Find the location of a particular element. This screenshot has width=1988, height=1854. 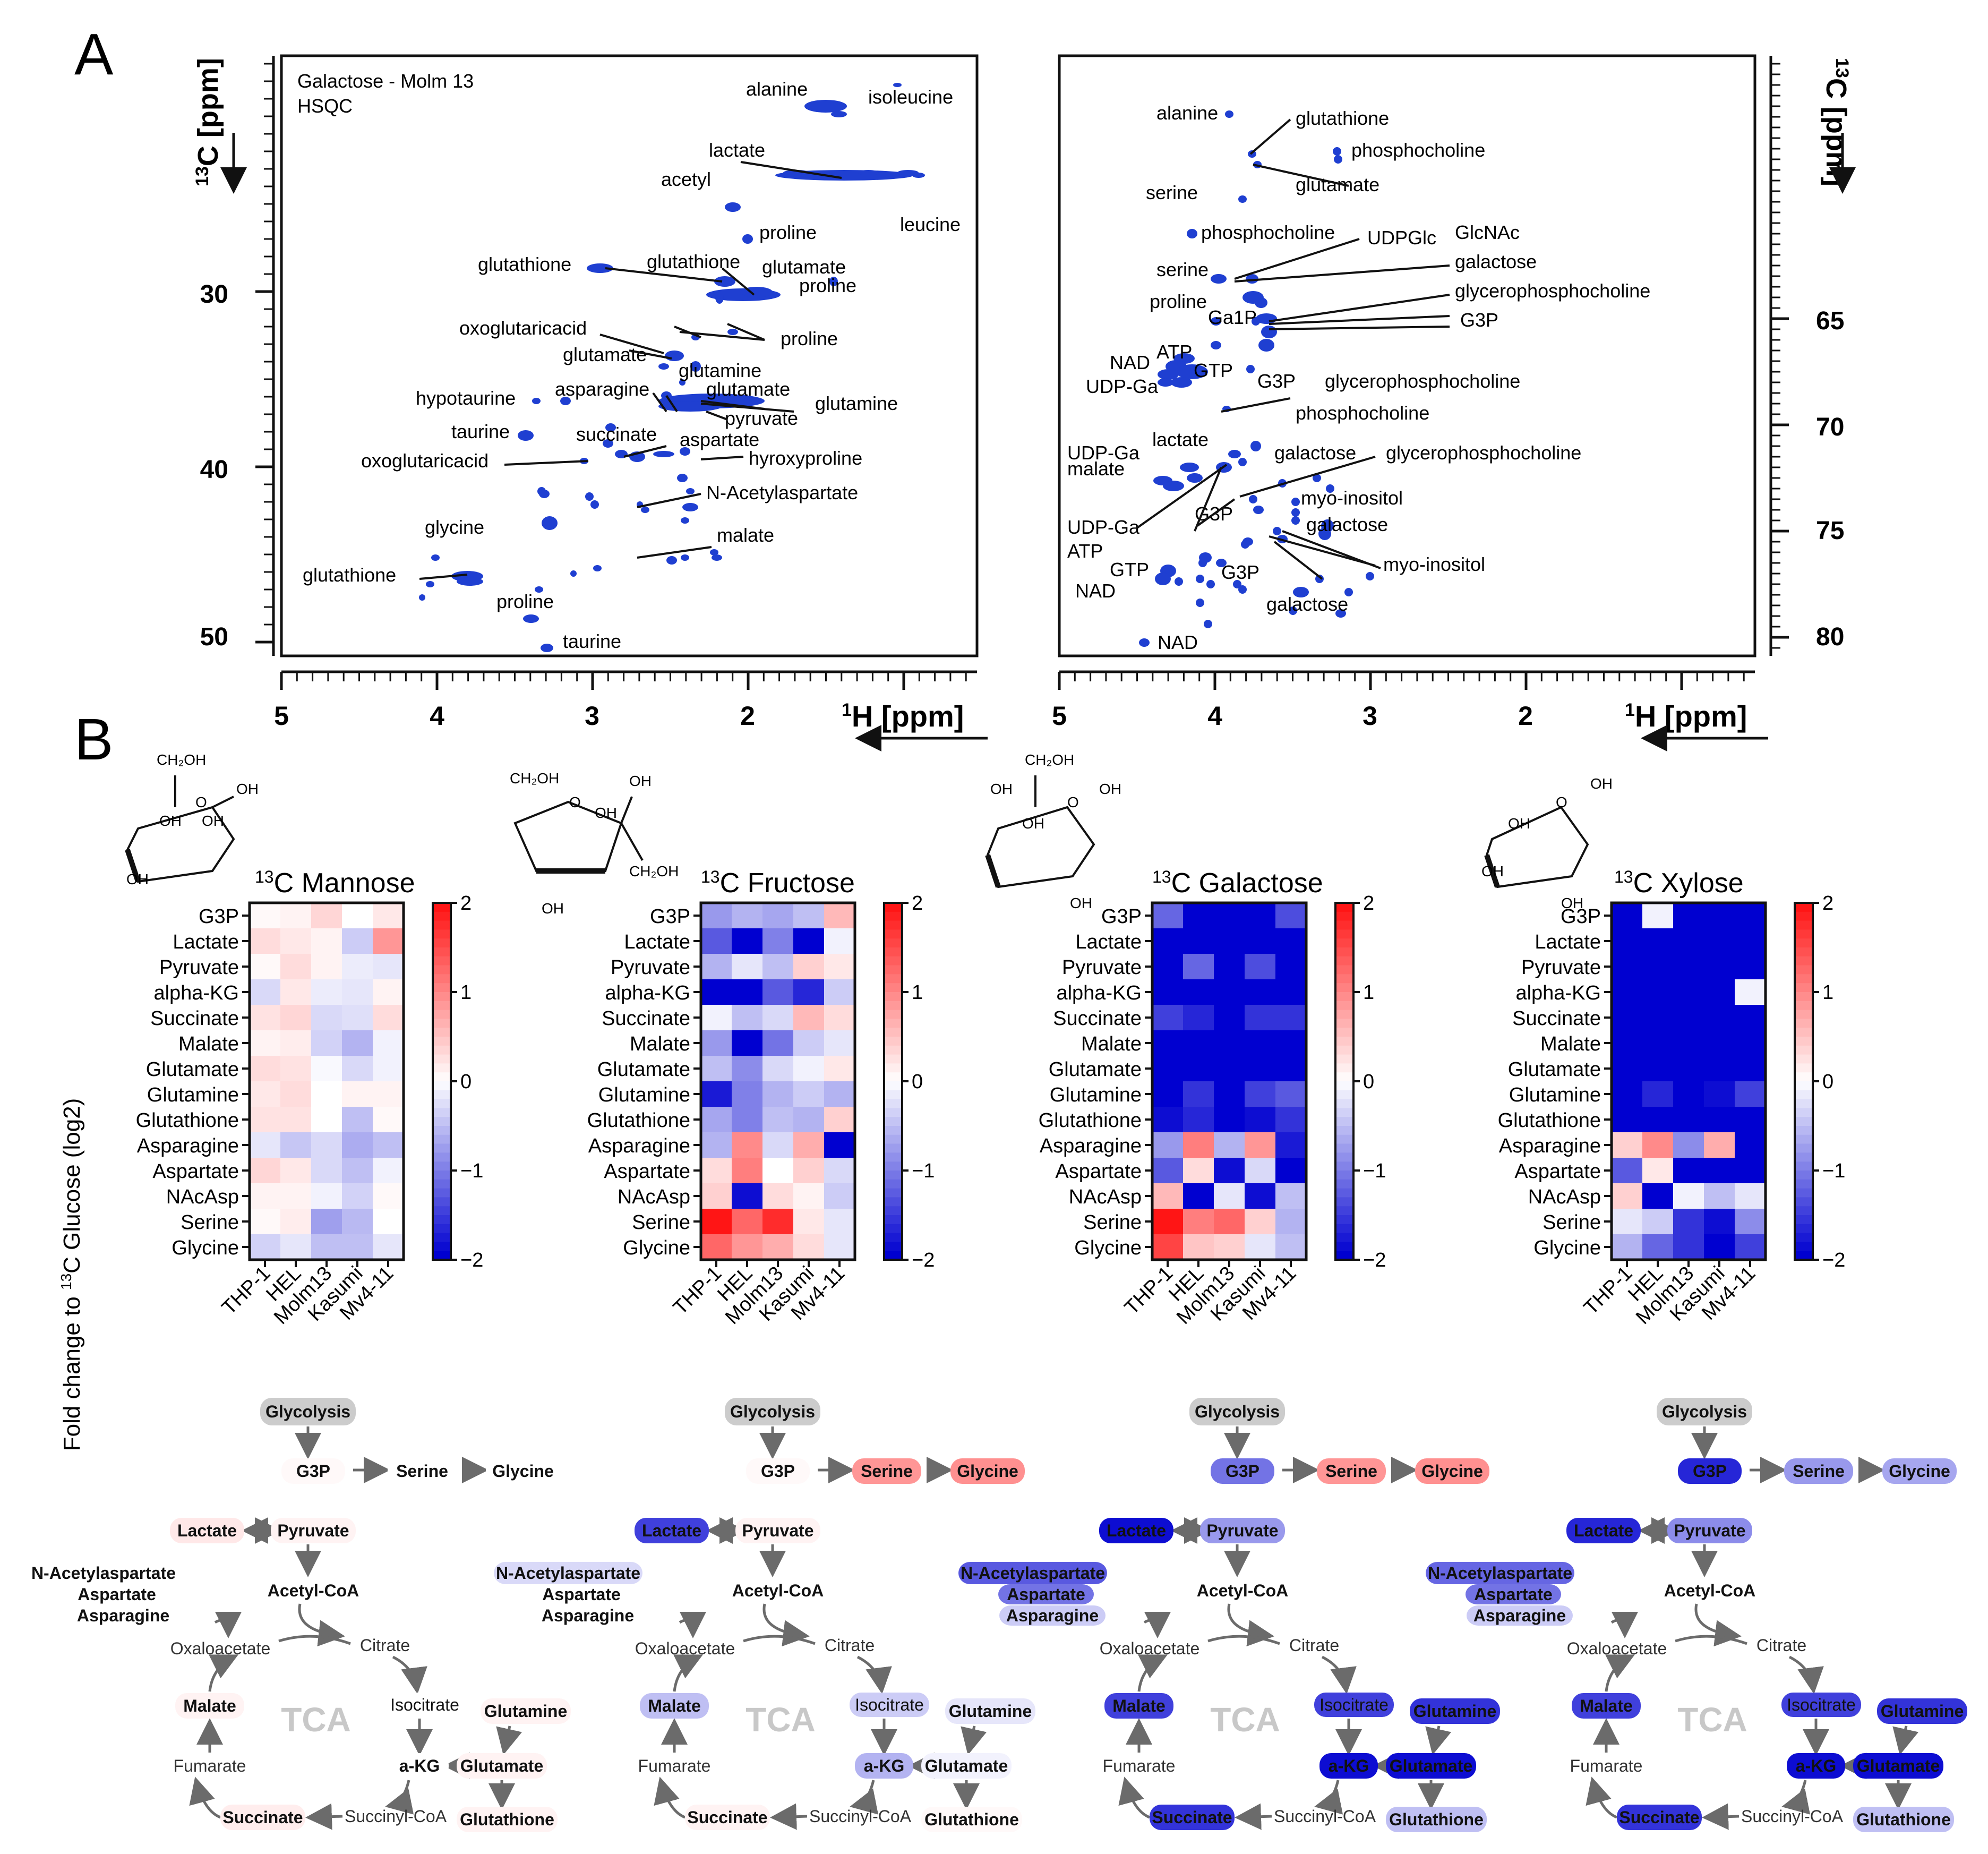

galactose-o: O is located at coordinates (1073, 802).